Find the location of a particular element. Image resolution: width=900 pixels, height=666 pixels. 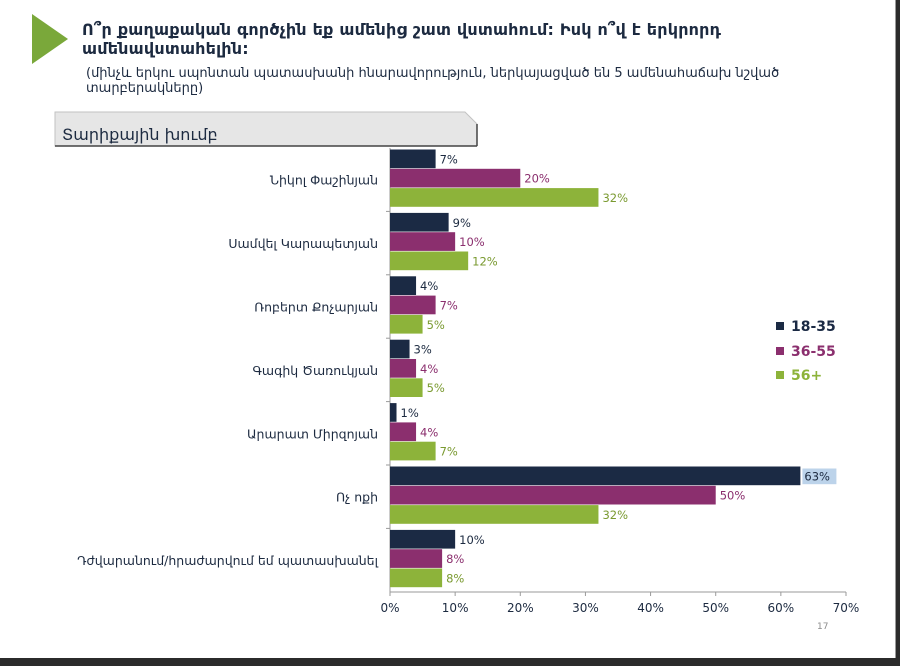

data-label: 12% is located at coordinates (485, 261).